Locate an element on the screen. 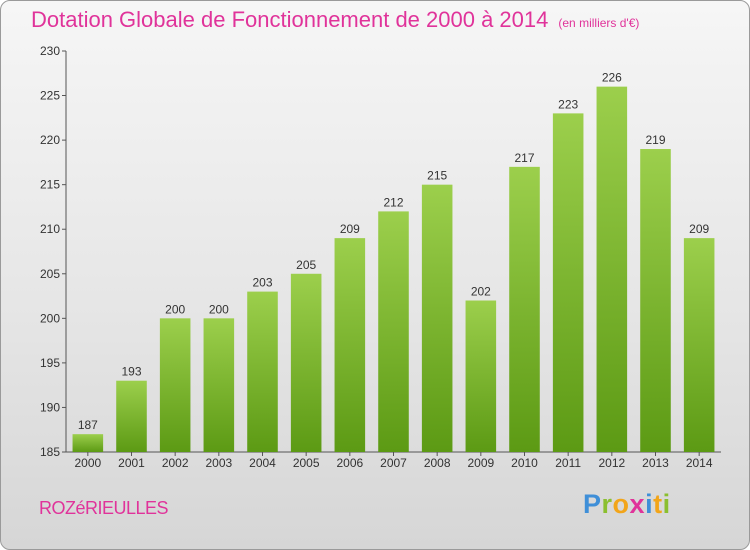  data-label: 203 is located at coordinates (262, 283).